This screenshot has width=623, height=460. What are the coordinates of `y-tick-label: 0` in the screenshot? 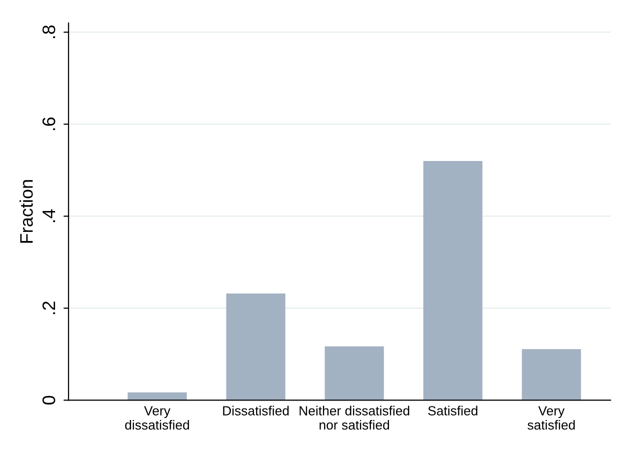 It's located at (49, 400).